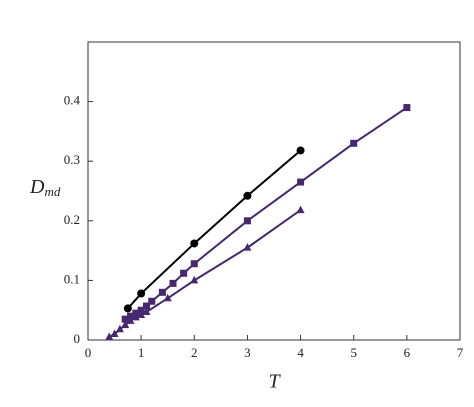  What do you see at coordinates (353, 352) in the screenshot?
I see `x-tick-label: 5` at bounding box center [353, 352].